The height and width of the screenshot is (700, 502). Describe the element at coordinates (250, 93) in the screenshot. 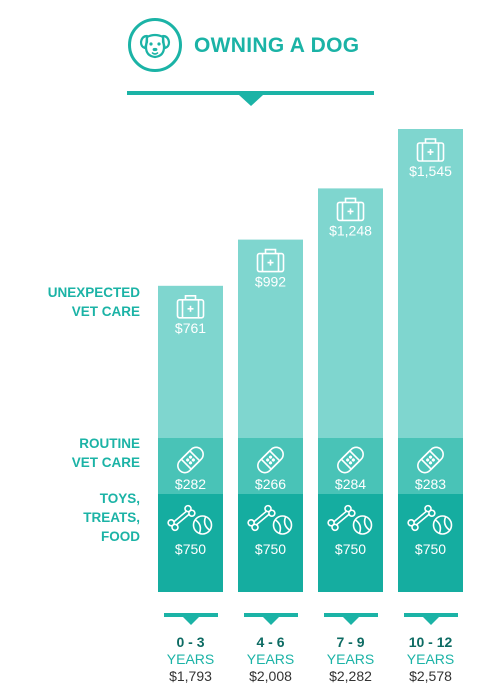

I see `title-underline` at that location.